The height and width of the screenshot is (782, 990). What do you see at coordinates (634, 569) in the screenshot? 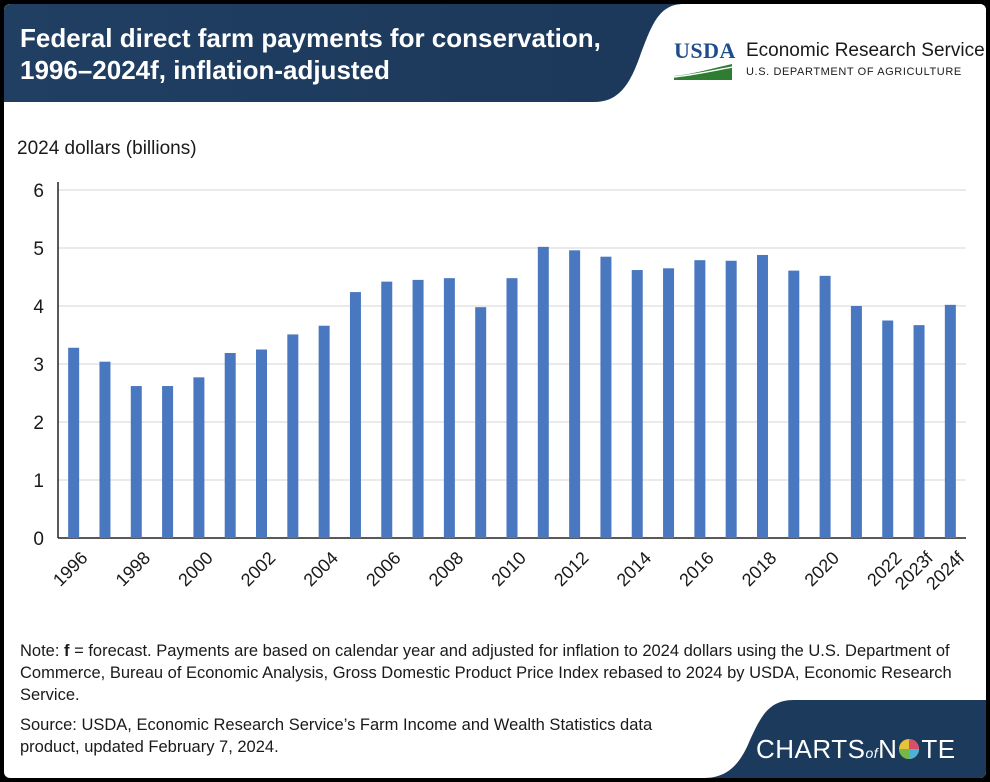
I see `x-tick-label: 2014` at bounding box center [634, 569].